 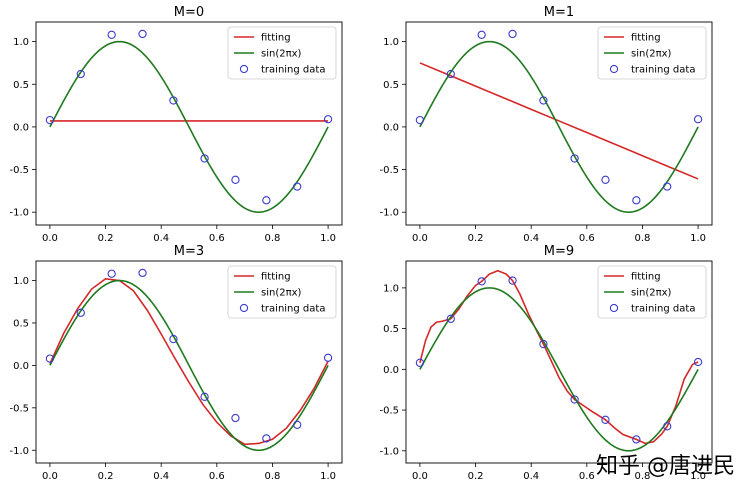 What do you see at coordinates (665, 466) in the screenshot?
I see `watermark: 知乎 @唐进民` at bounding box center [665, 466].